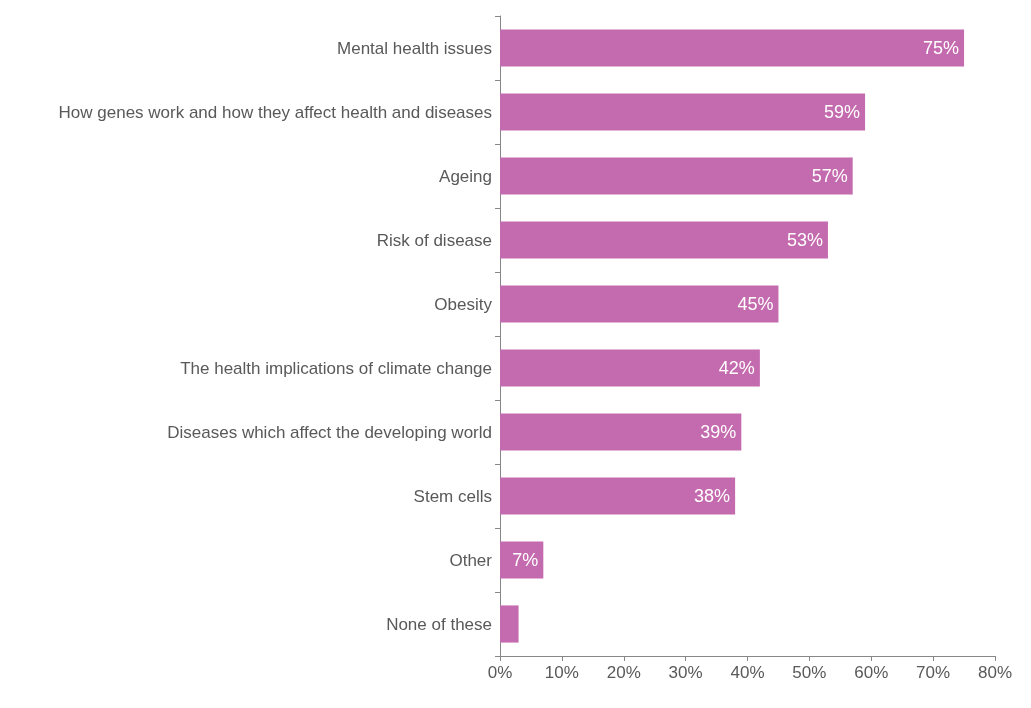 The width and height of the screenshot is (1031, 708). I want to click on x-tick-label: 40%, so click(747, 672).